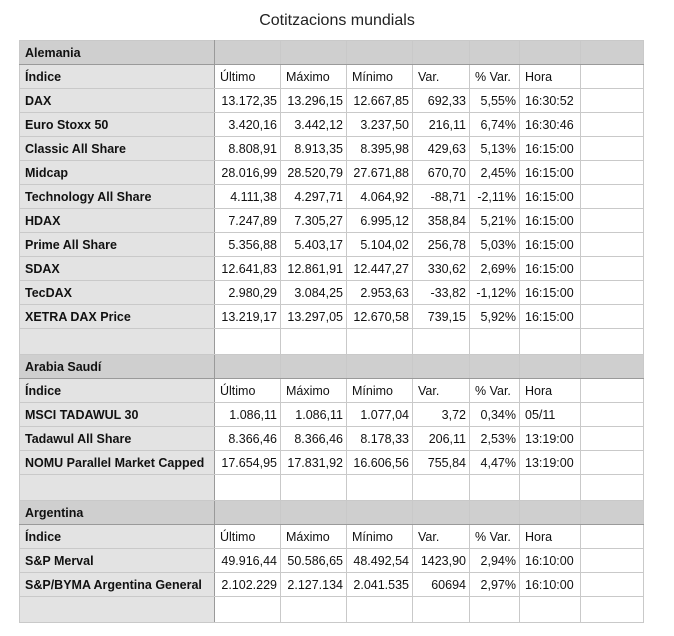 This screenshot has height=636, width=674. What do you see at coordinates (441, 414) in the screenshot?
I see `value-cell: 3,72` at bounding box center [441, 414].